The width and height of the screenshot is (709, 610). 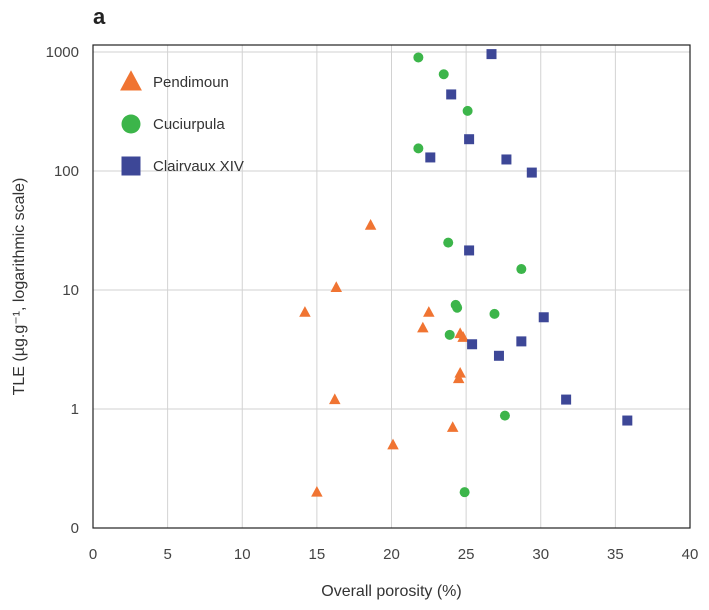 I want to click on y-tick-label: 100, so click(x=66, y=171).